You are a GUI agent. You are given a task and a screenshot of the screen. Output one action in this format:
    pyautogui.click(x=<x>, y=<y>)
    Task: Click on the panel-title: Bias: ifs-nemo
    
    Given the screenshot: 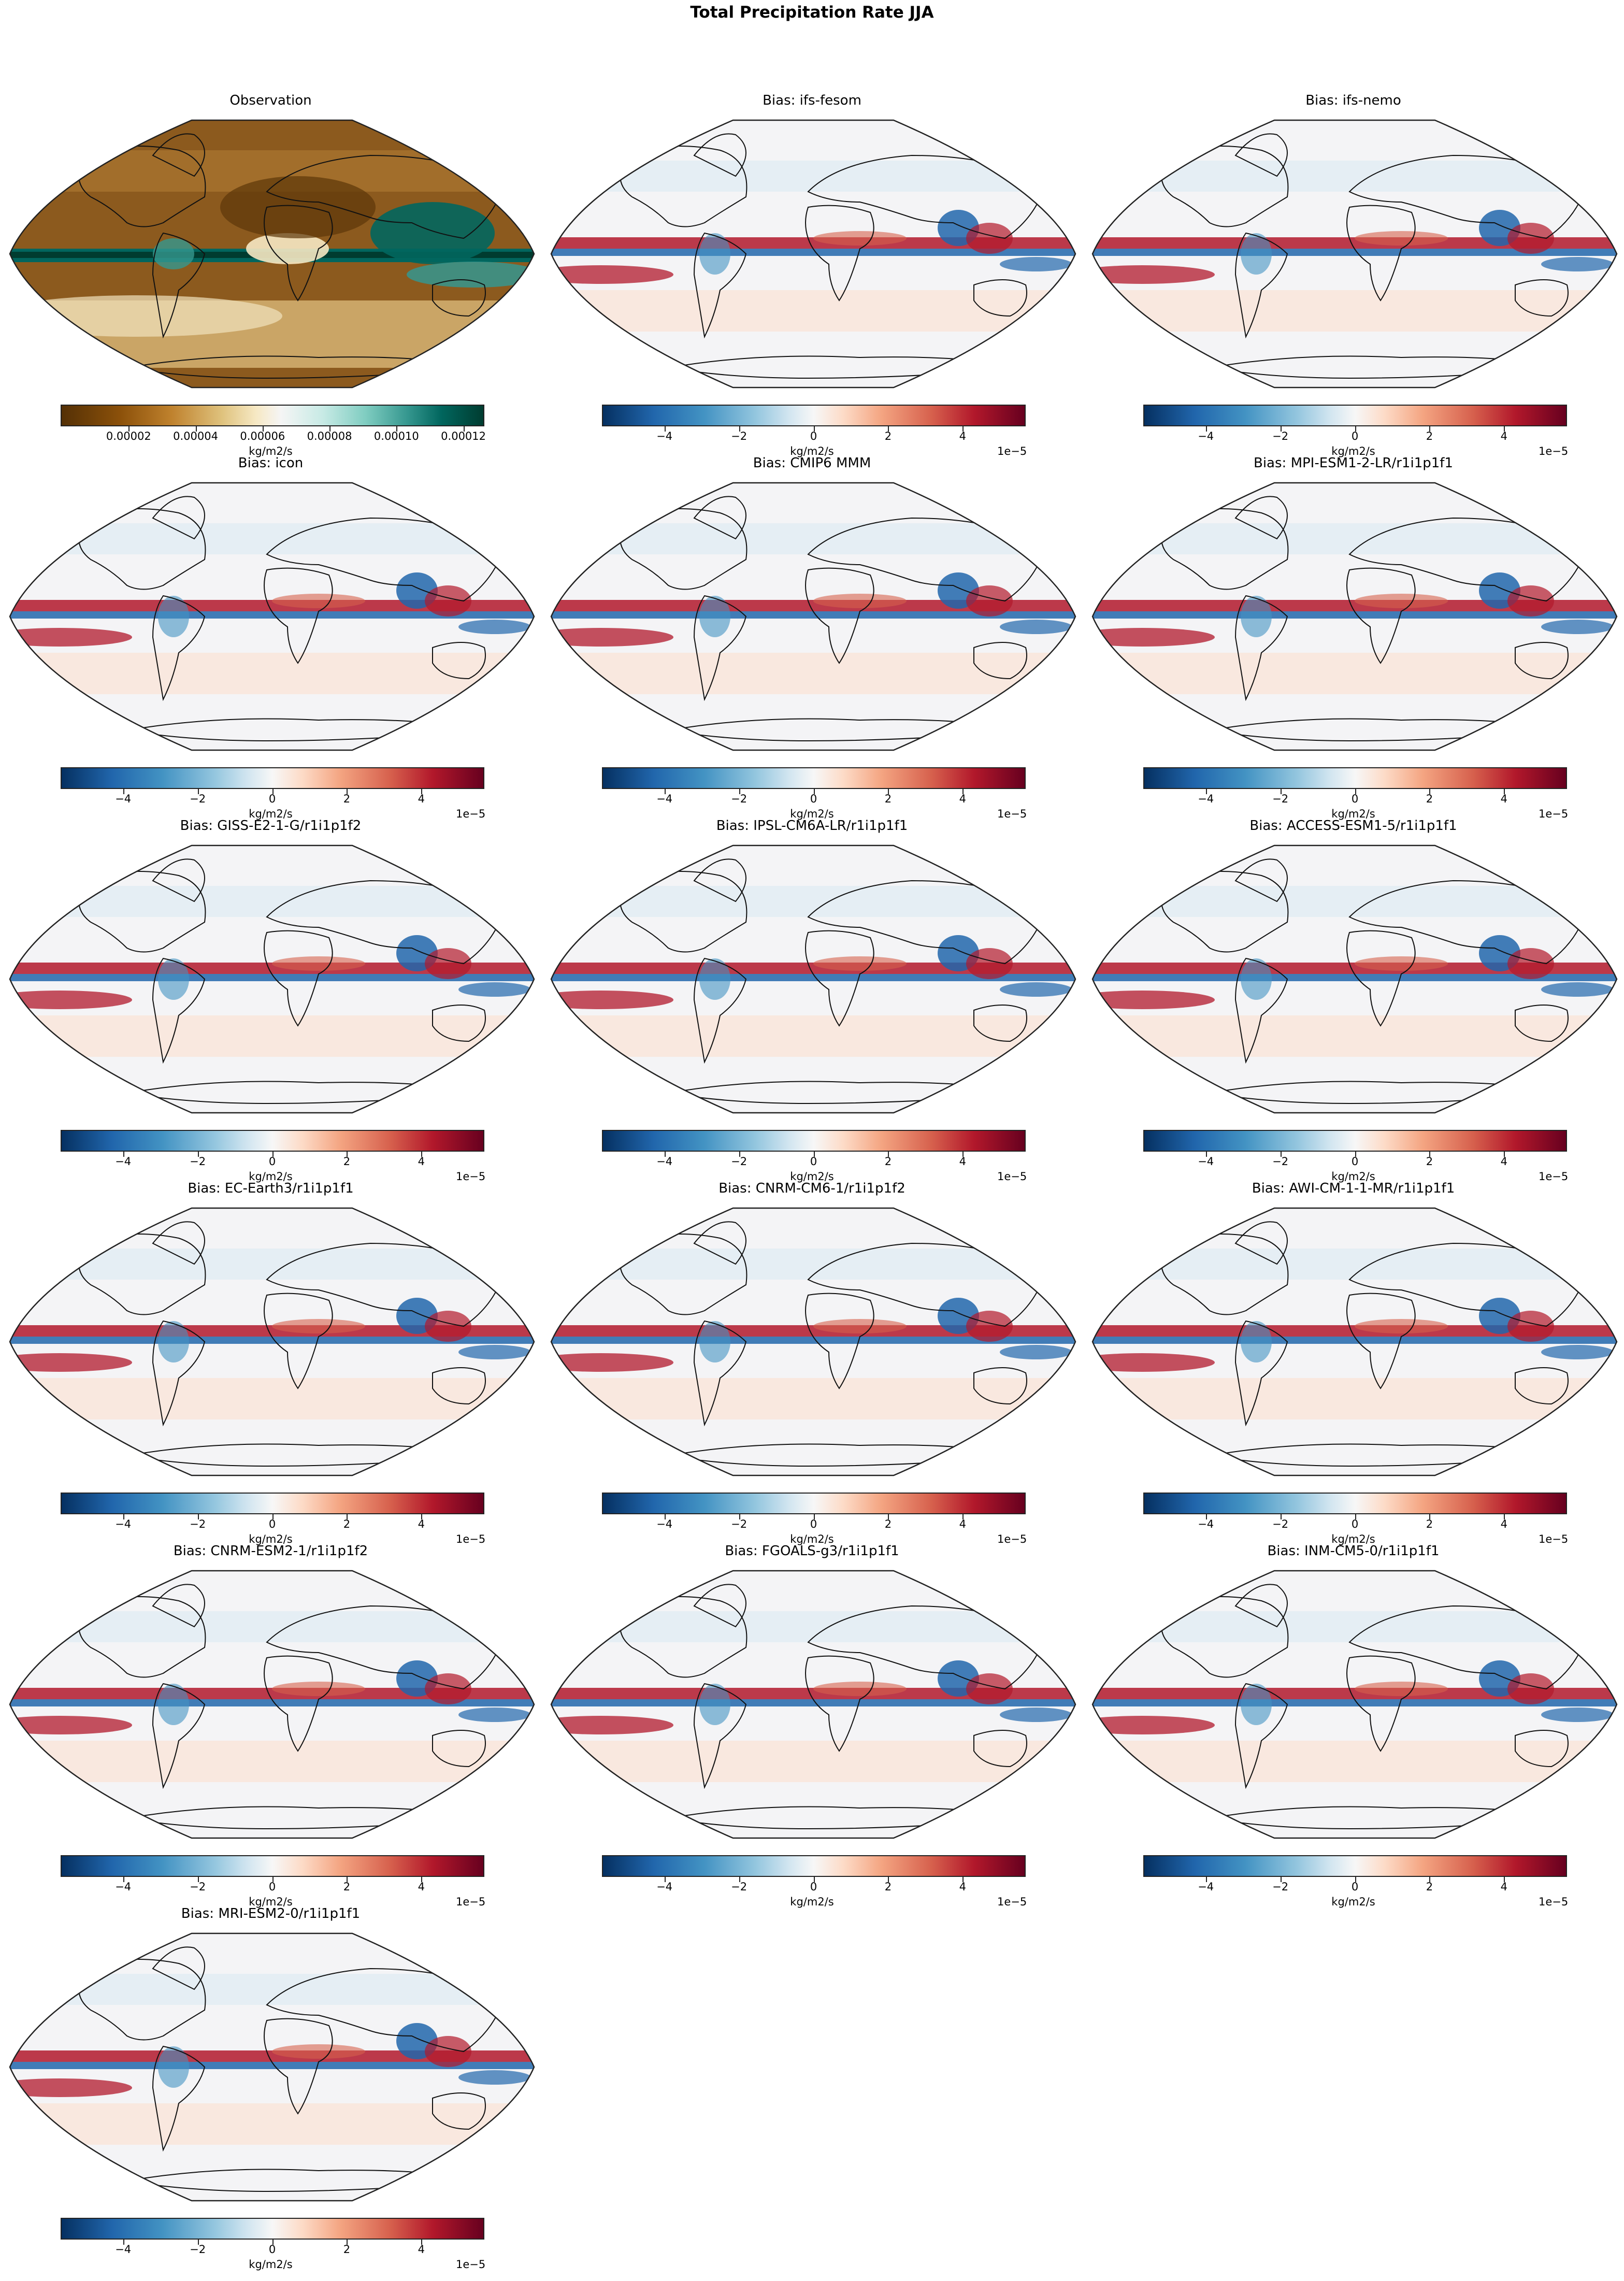 What is the action you would take?
    pyautogui.click(x=1353, y=100)
    